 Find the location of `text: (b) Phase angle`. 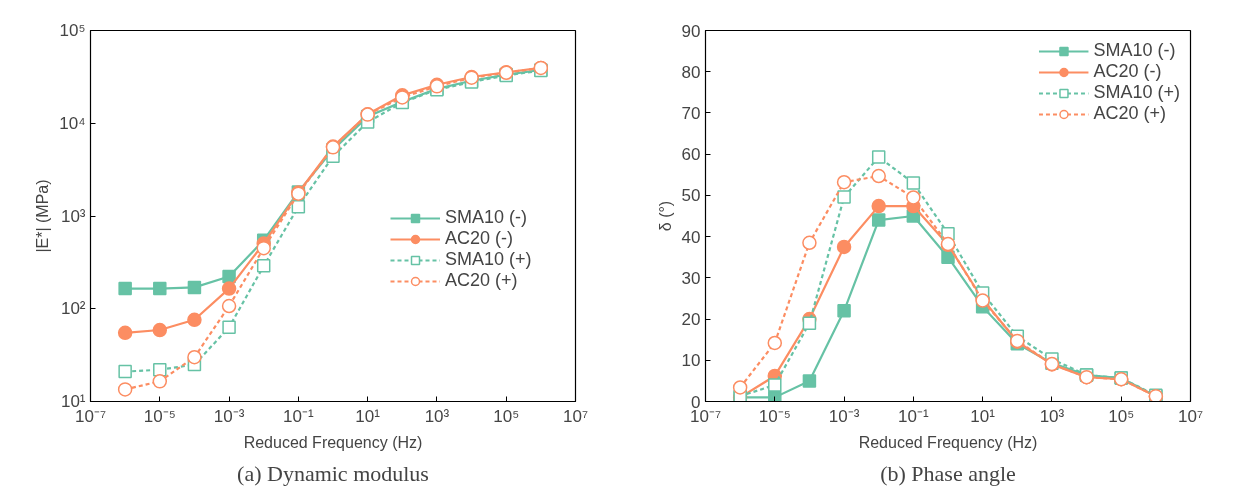

text: (b) Phase angle is located at coordinates (948, 473).